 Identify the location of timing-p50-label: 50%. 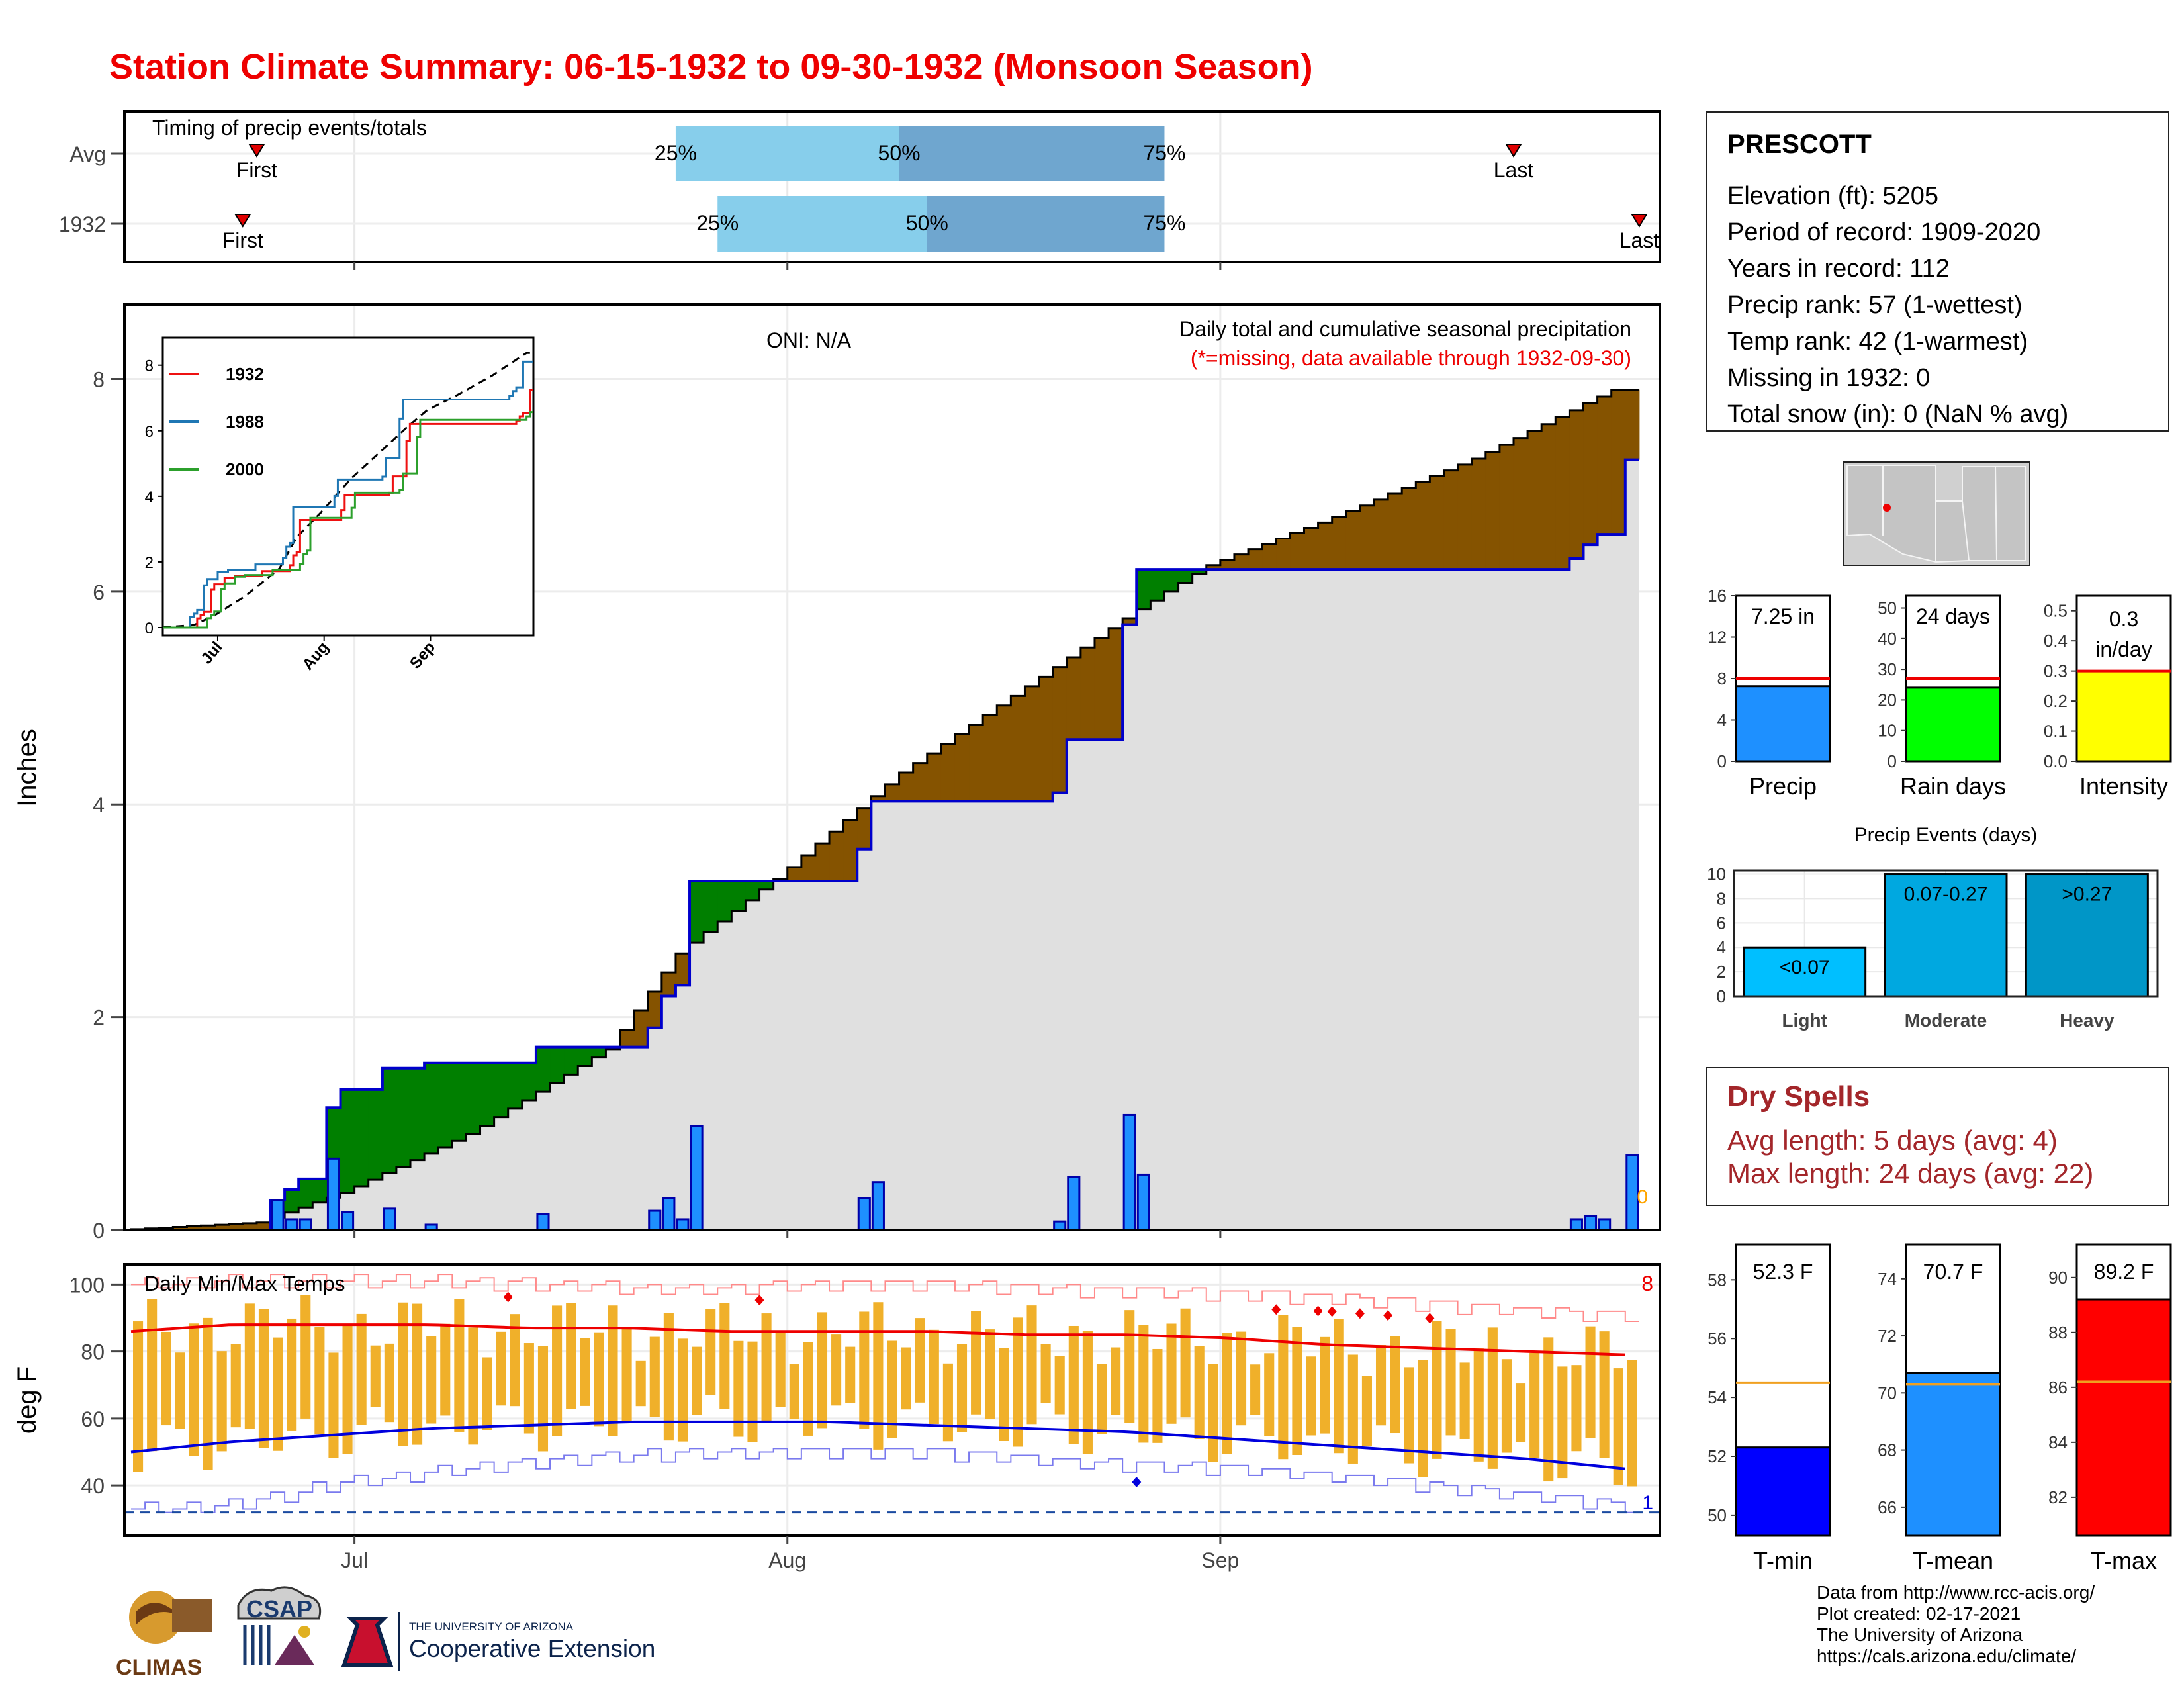
(899, 153).